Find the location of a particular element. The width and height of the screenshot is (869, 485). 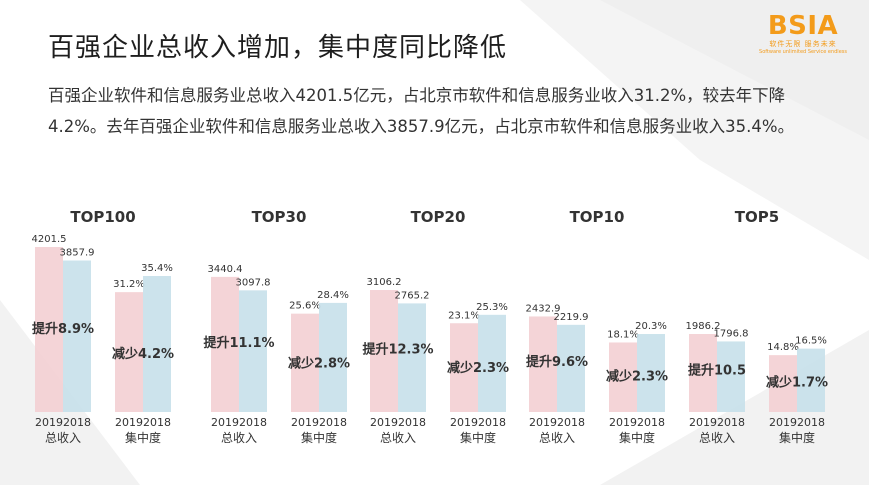

bar-top100-revenue-2019 is located at coordinates (49, 329).